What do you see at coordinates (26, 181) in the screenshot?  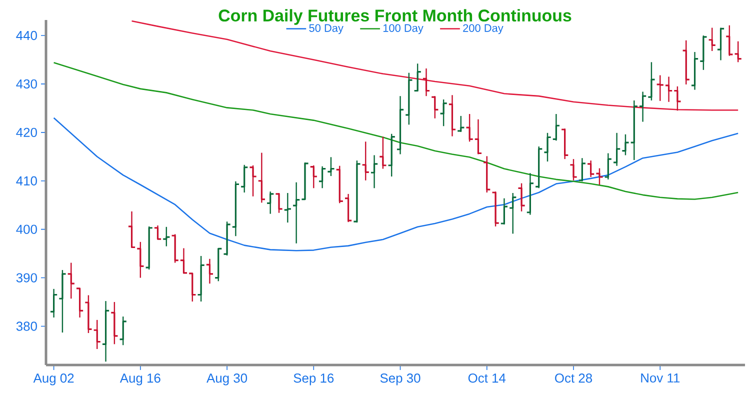 I see `y-tick-label: 410` at bounding box center [26, 181].